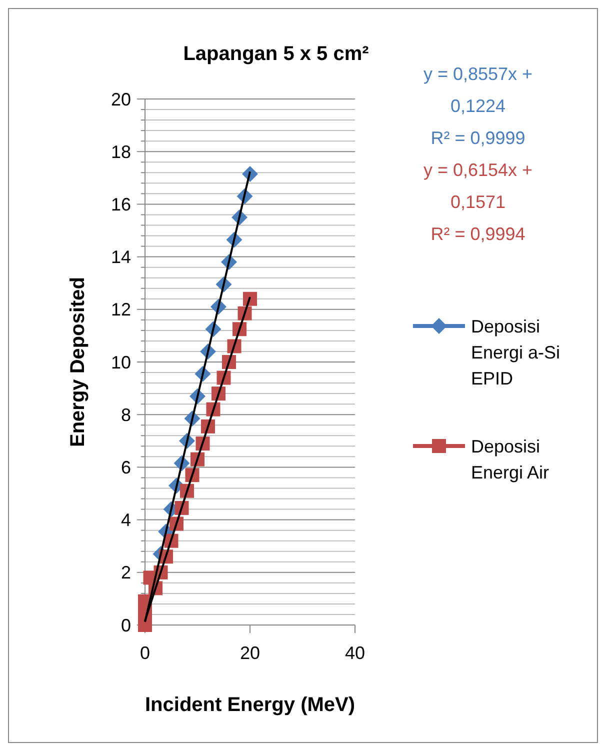 This screenshot has height=751, width=606. What do you see at coordinates (120, 257) in the screenshot?
I see `y-tick-label: 14` at bounding box center [120, 257].